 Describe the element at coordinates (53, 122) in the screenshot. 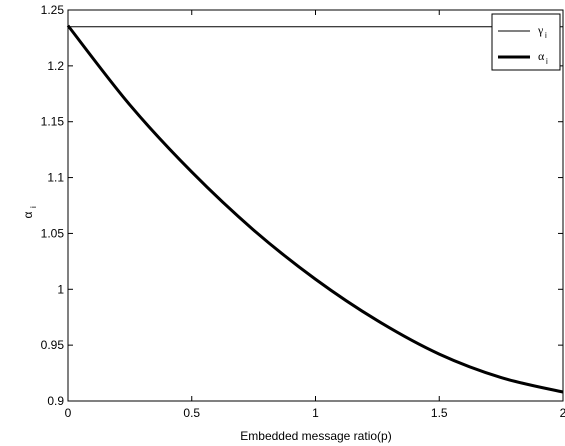

I see `y-tick-label: 1.15` at that location.